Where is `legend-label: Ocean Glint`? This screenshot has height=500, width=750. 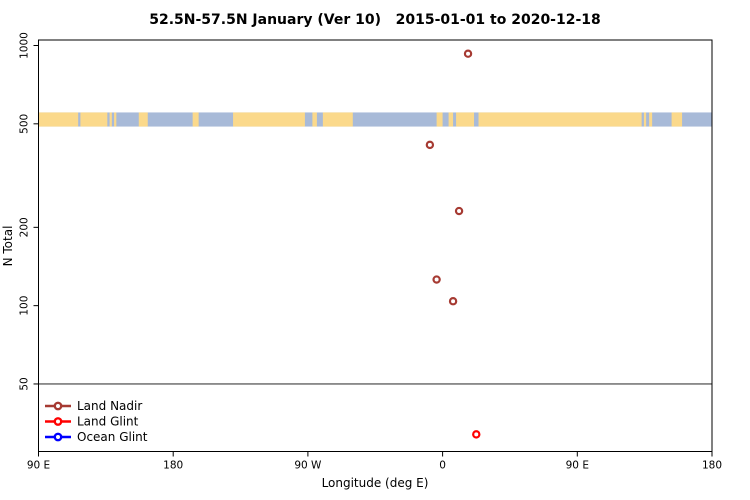
legend-label: Ocean Glint is located at coordinates (112, 437).